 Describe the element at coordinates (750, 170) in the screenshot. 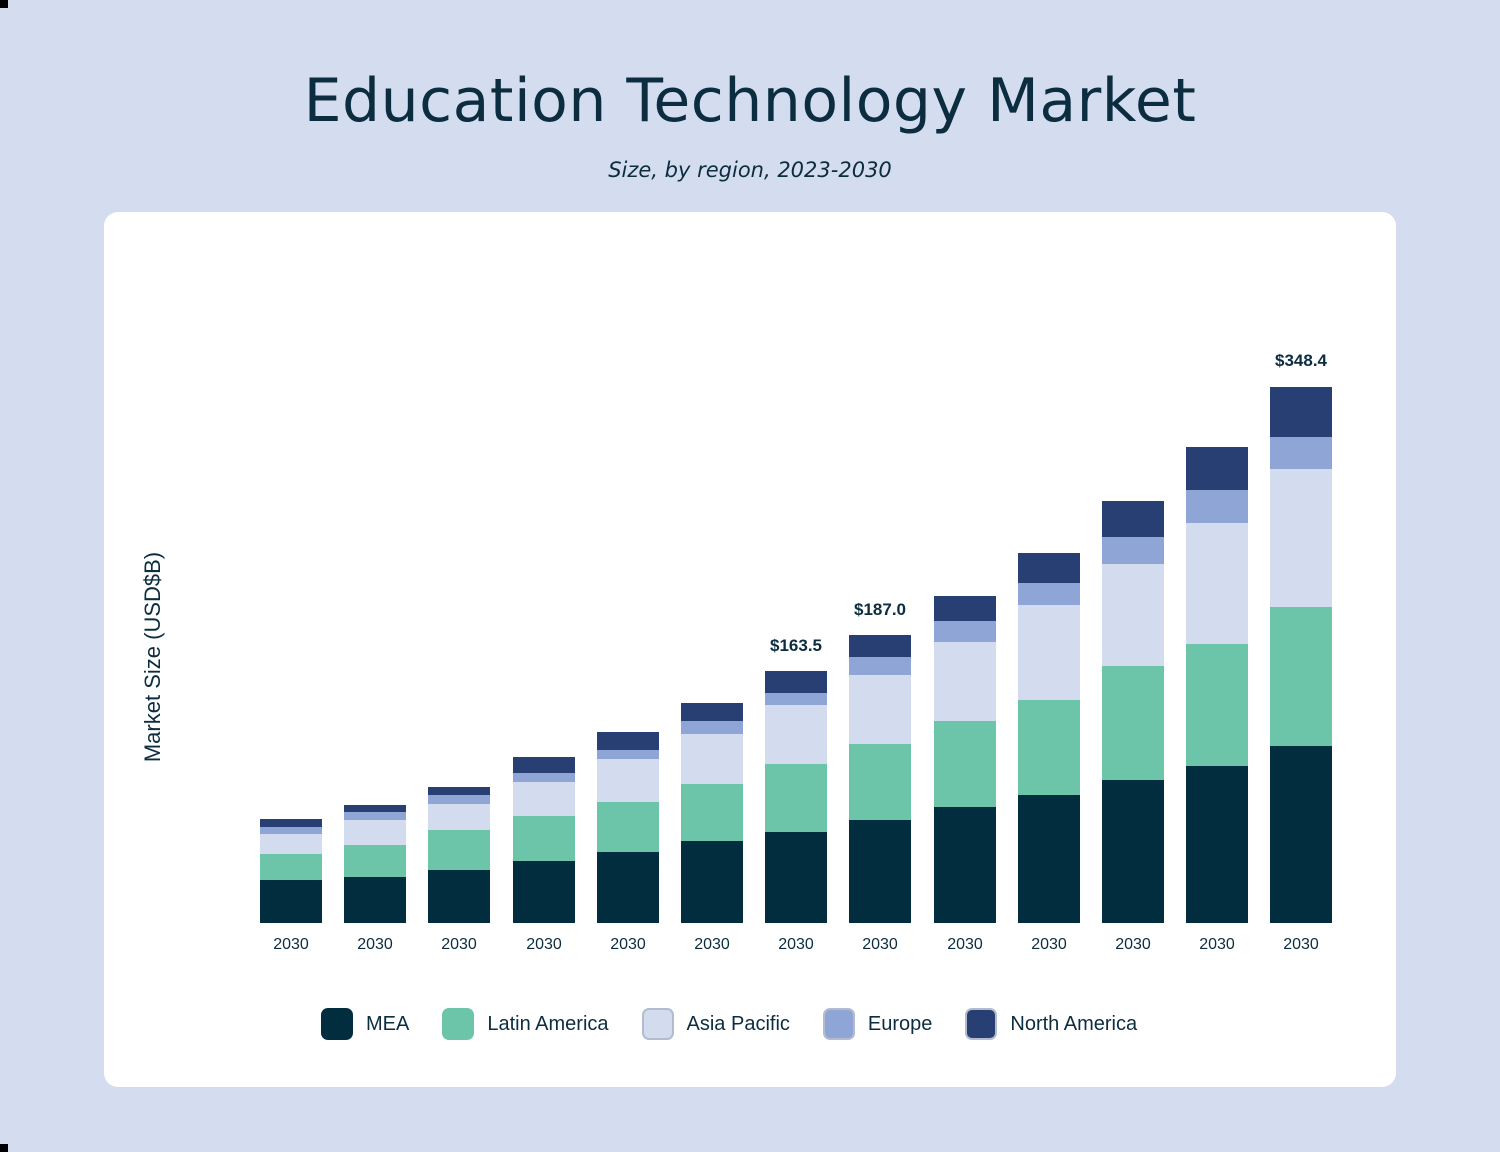

I see `chart-subtitle: Size, by region, 2023-2030` at that location.